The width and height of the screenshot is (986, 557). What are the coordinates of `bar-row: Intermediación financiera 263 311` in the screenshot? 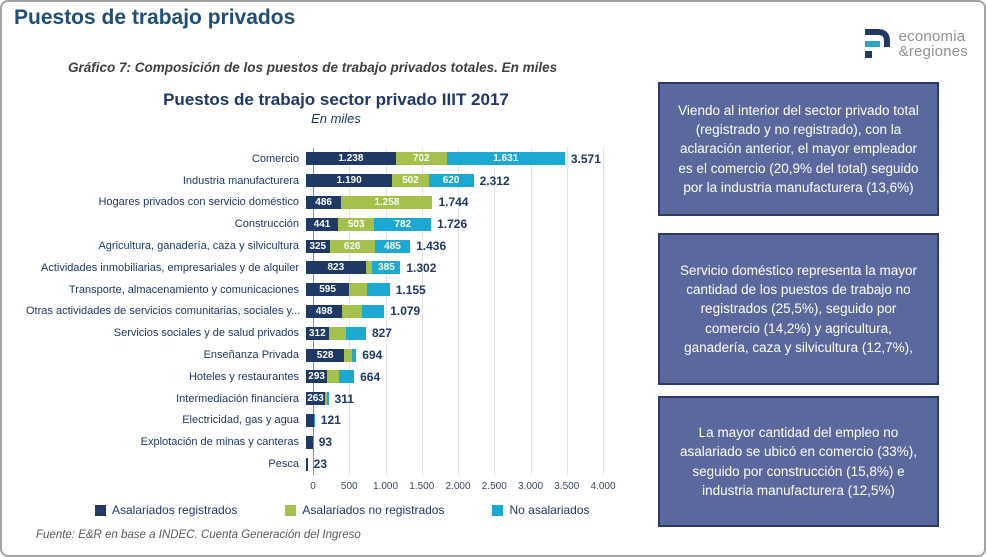 It's located at (336, 399).